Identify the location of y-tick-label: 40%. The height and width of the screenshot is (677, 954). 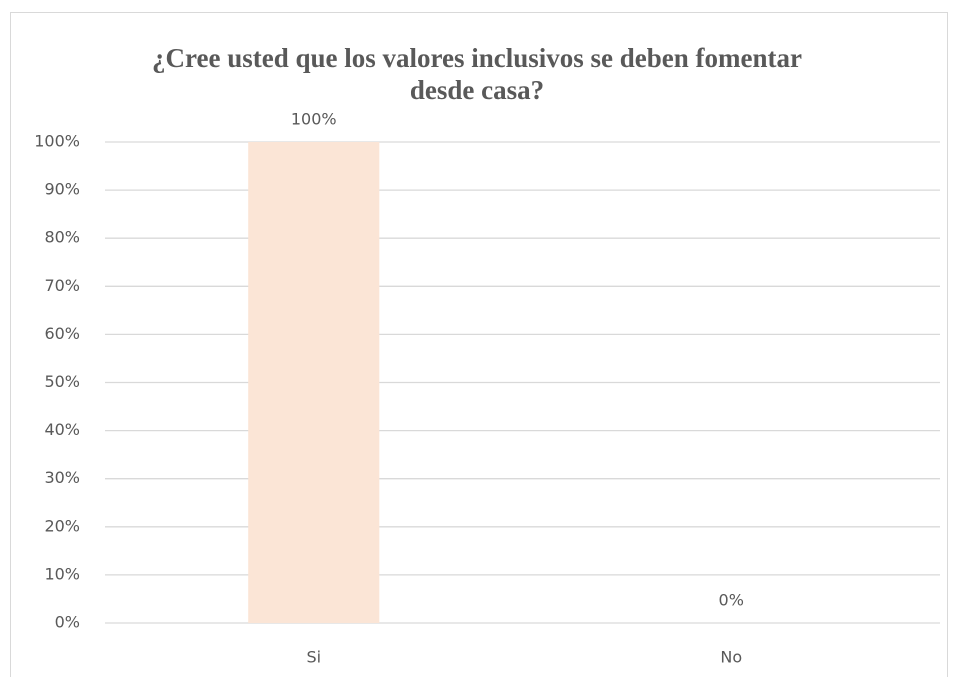
(62, 429).